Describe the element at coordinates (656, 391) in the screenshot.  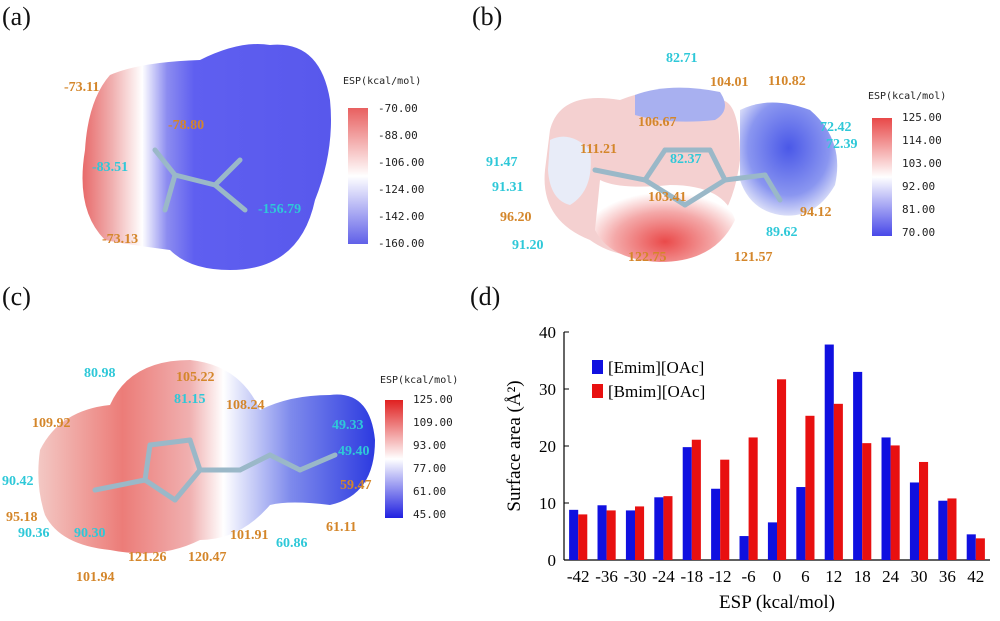
I see `legend-label: [Bmim][OAc]` at that location.